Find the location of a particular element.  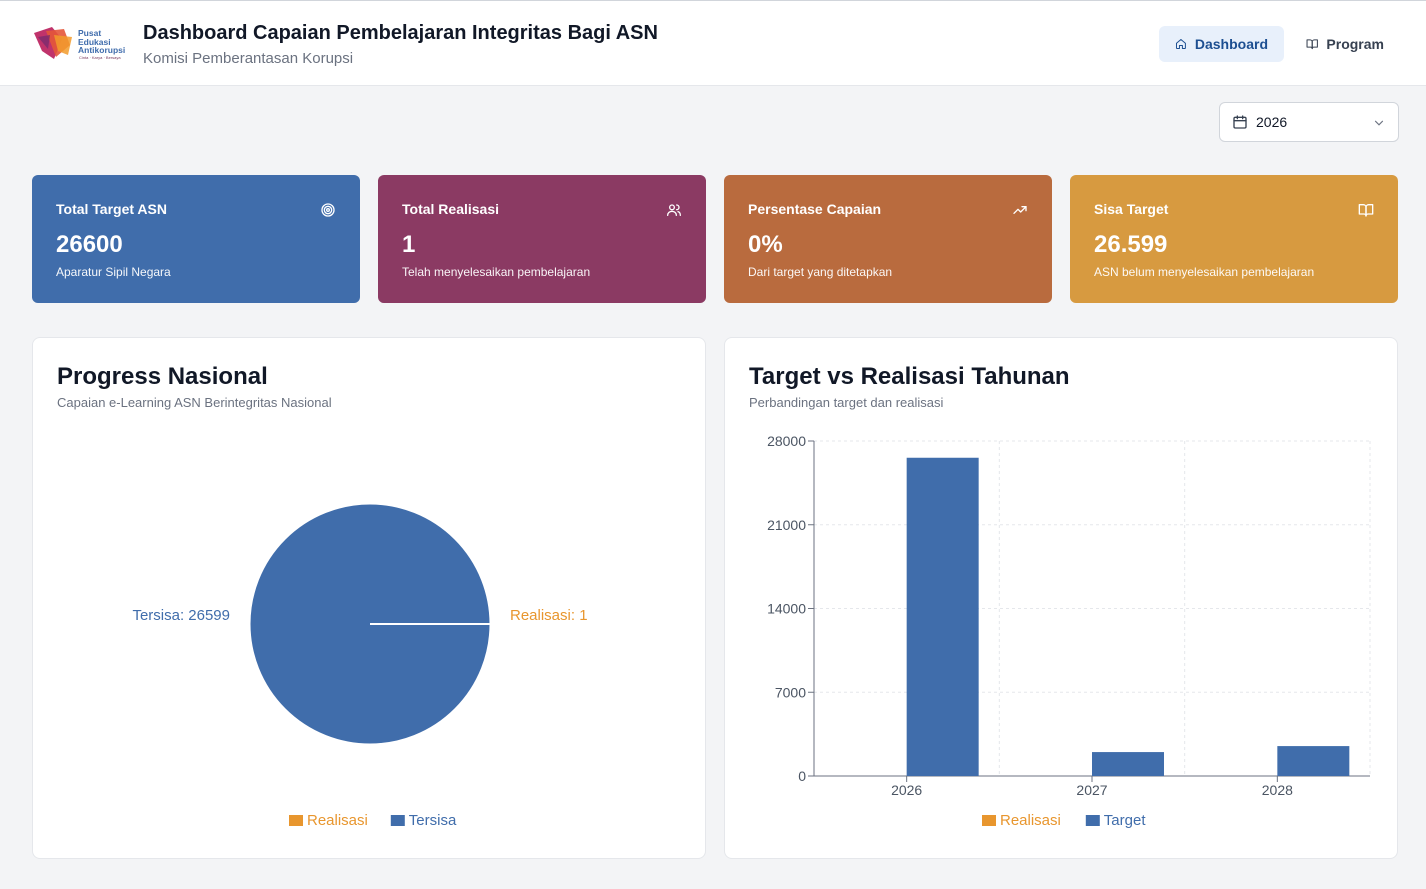

pie-label-tersisa: Tersisa: 26599 is located at coordinates (181, 615).